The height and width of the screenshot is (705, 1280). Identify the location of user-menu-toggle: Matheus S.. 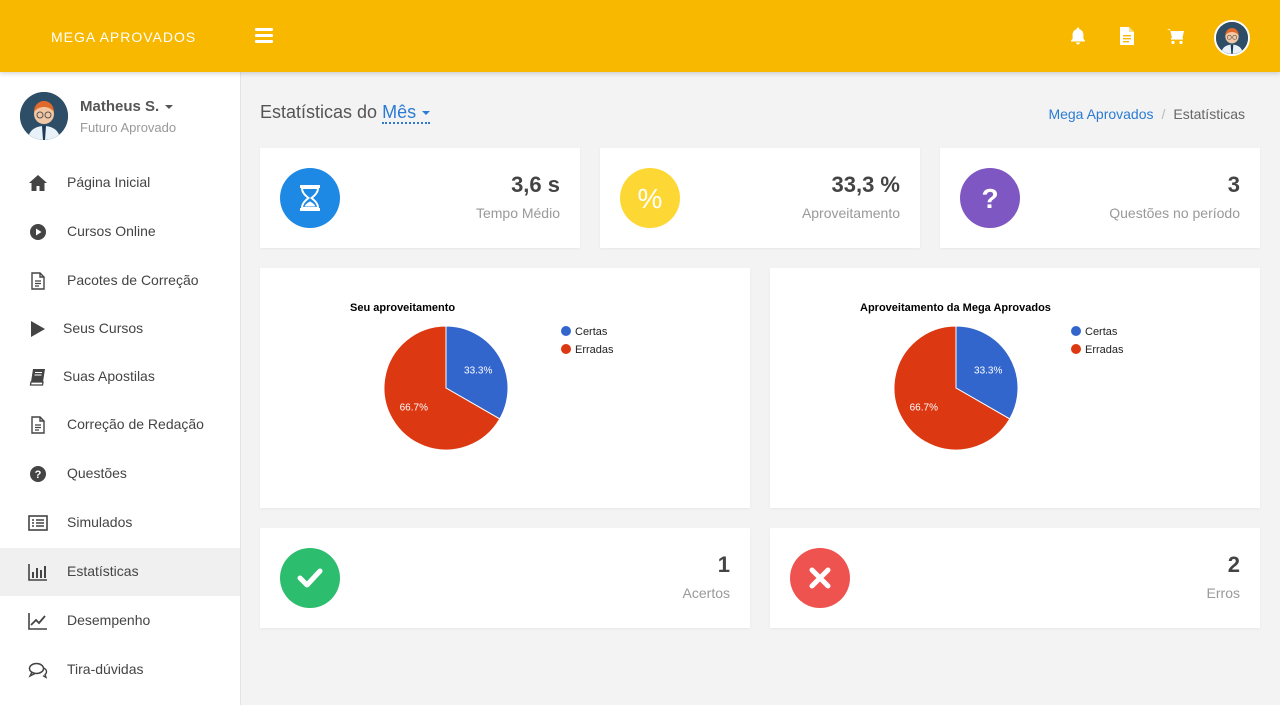
(127, 106).